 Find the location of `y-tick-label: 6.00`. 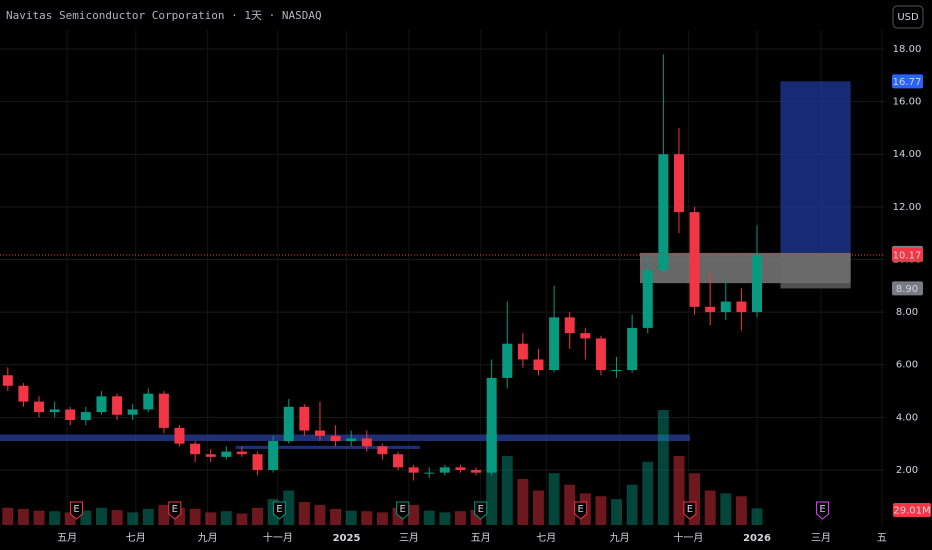

y-tick-label: 6.00 is located at coordinates (907, 365).